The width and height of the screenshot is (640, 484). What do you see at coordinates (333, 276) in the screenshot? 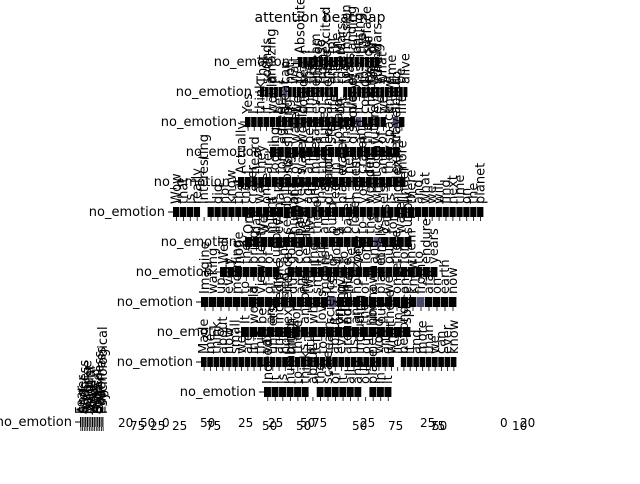
I see `token-label: rising` at bounding box center [333, 276].